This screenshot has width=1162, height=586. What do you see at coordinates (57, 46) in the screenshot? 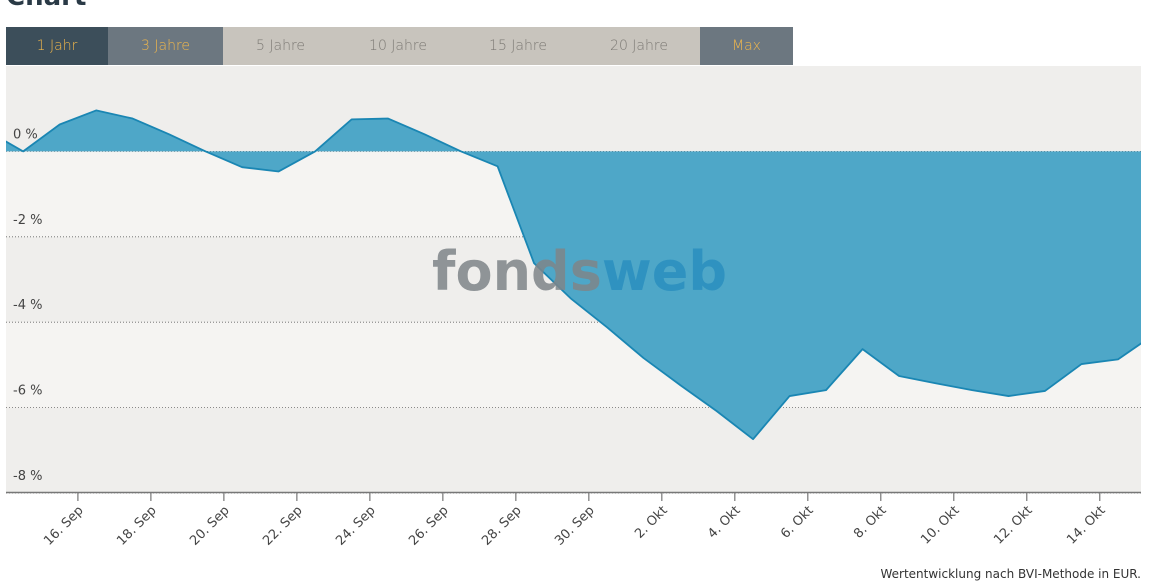
I see `tab: 1 Jahr` at bounding box center [57, 46].